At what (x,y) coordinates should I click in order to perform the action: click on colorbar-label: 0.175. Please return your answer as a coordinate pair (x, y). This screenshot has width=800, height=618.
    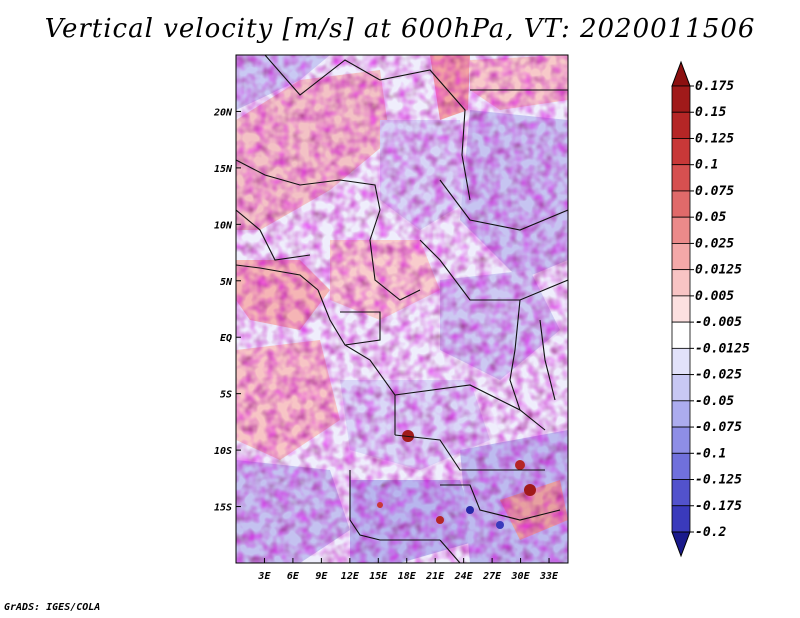
    Looking at the image, I should click on (714, 86).